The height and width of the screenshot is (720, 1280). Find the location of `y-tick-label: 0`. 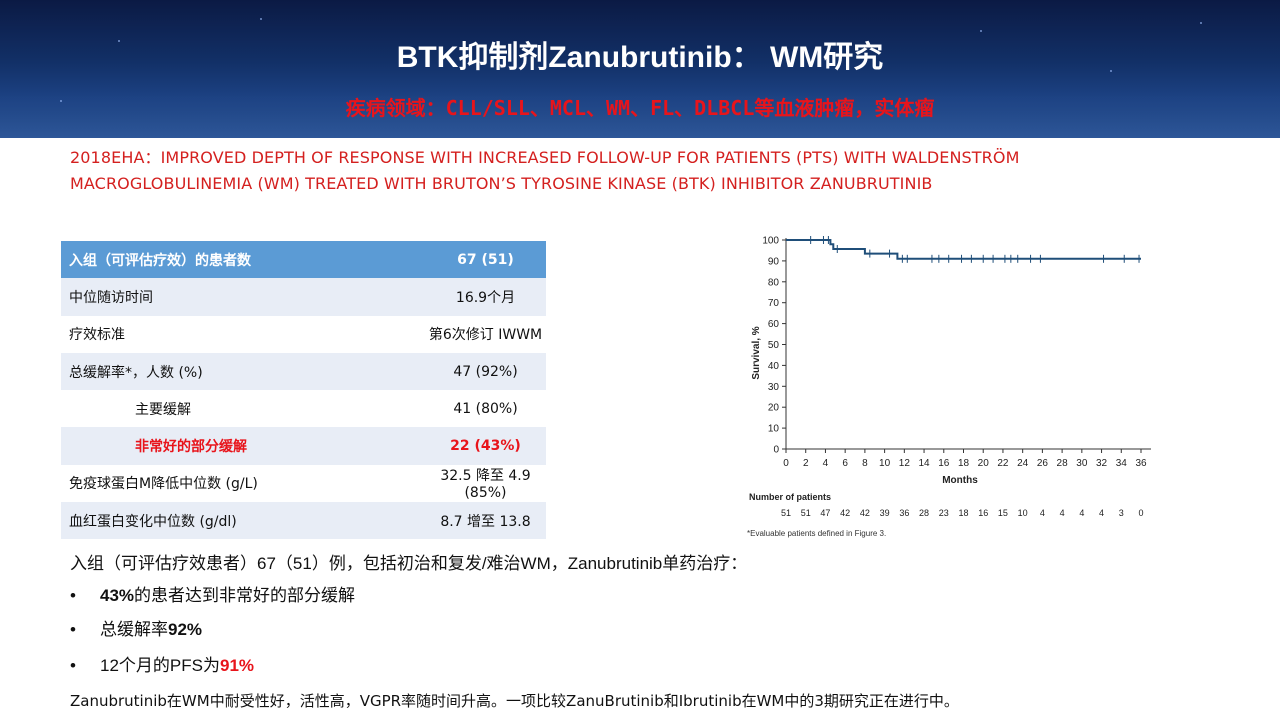

y-tick-label: 0 is located at coordinates (776, 450).